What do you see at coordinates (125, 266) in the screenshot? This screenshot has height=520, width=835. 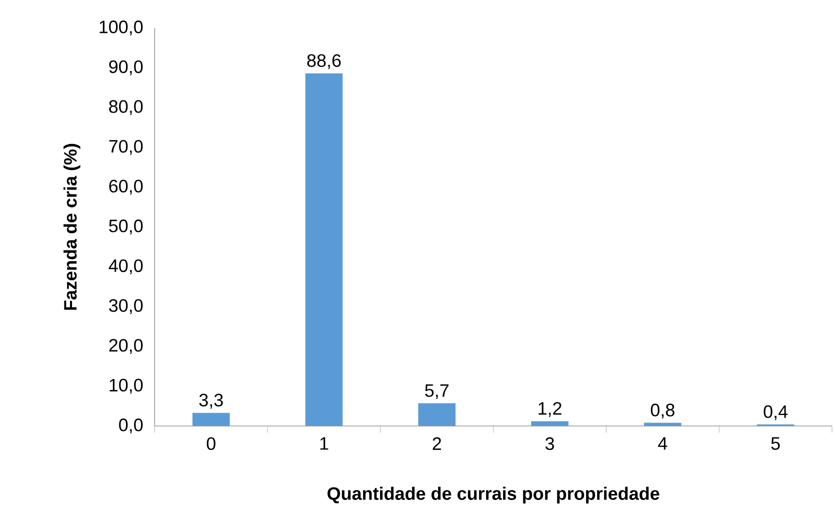 I see `y-tick-label: 40,0` at bounding box center [125, 266].